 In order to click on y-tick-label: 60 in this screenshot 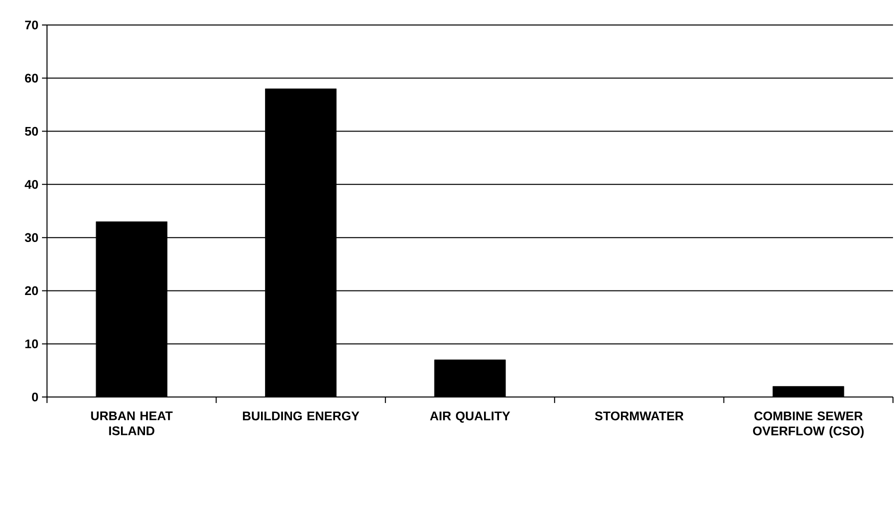, I will do `click(31, 78)`.